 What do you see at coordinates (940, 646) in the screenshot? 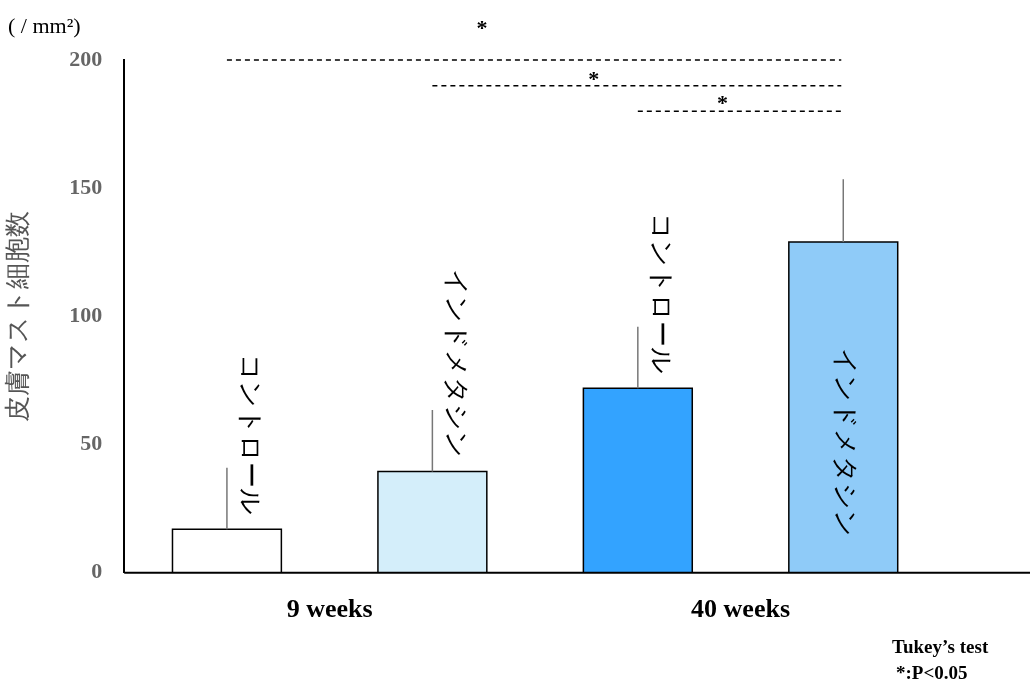
I see `text: Tukey’s test` at bounding box center [940, 646].